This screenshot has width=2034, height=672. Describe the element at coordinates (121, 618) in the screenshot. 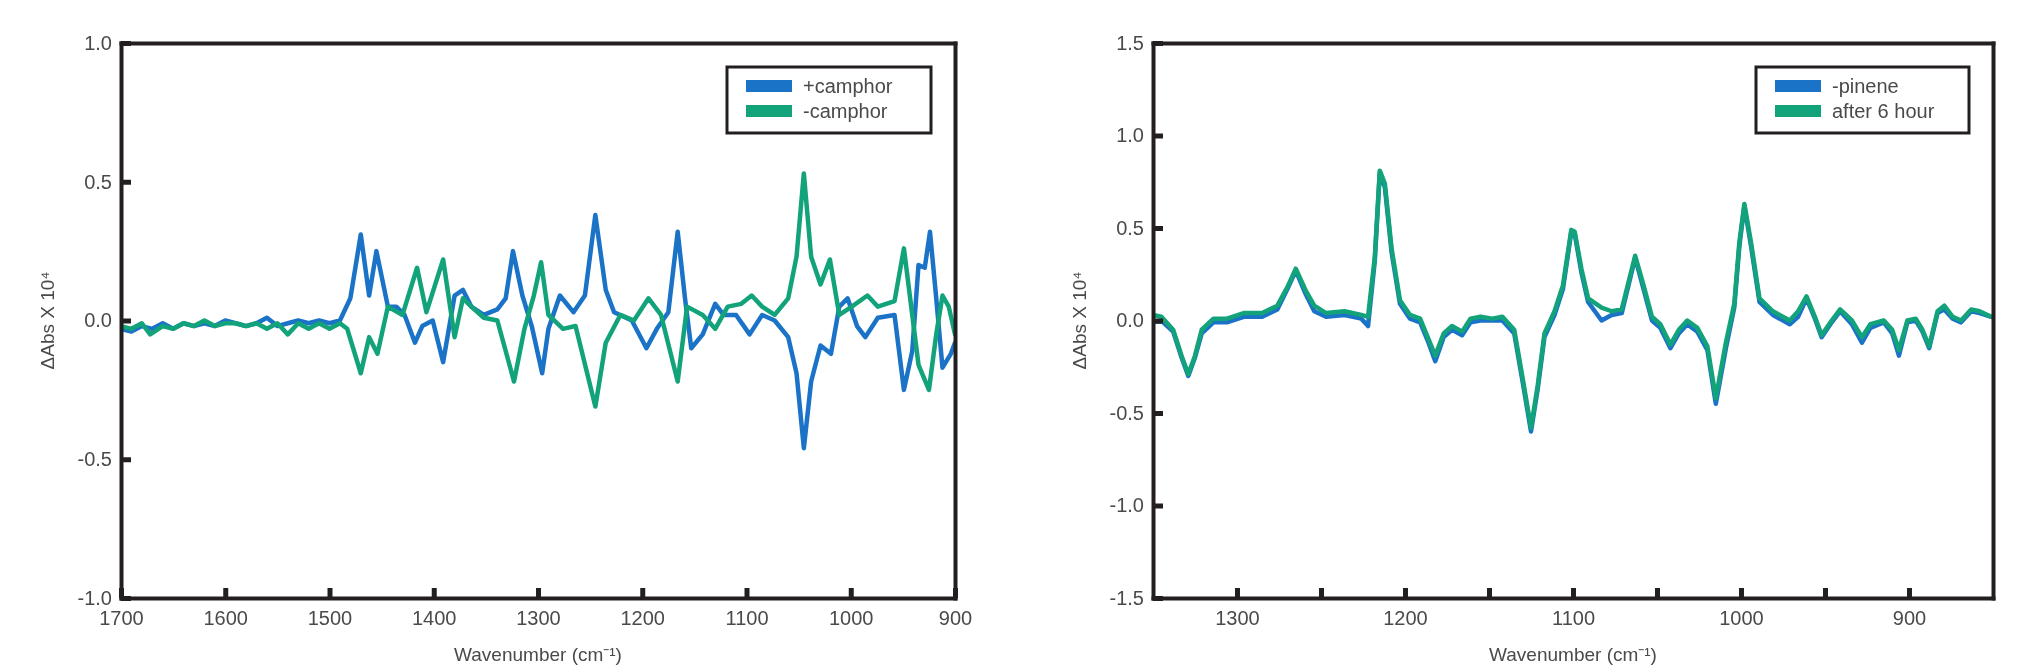

I see `x-tick-label: 1700` at that location.